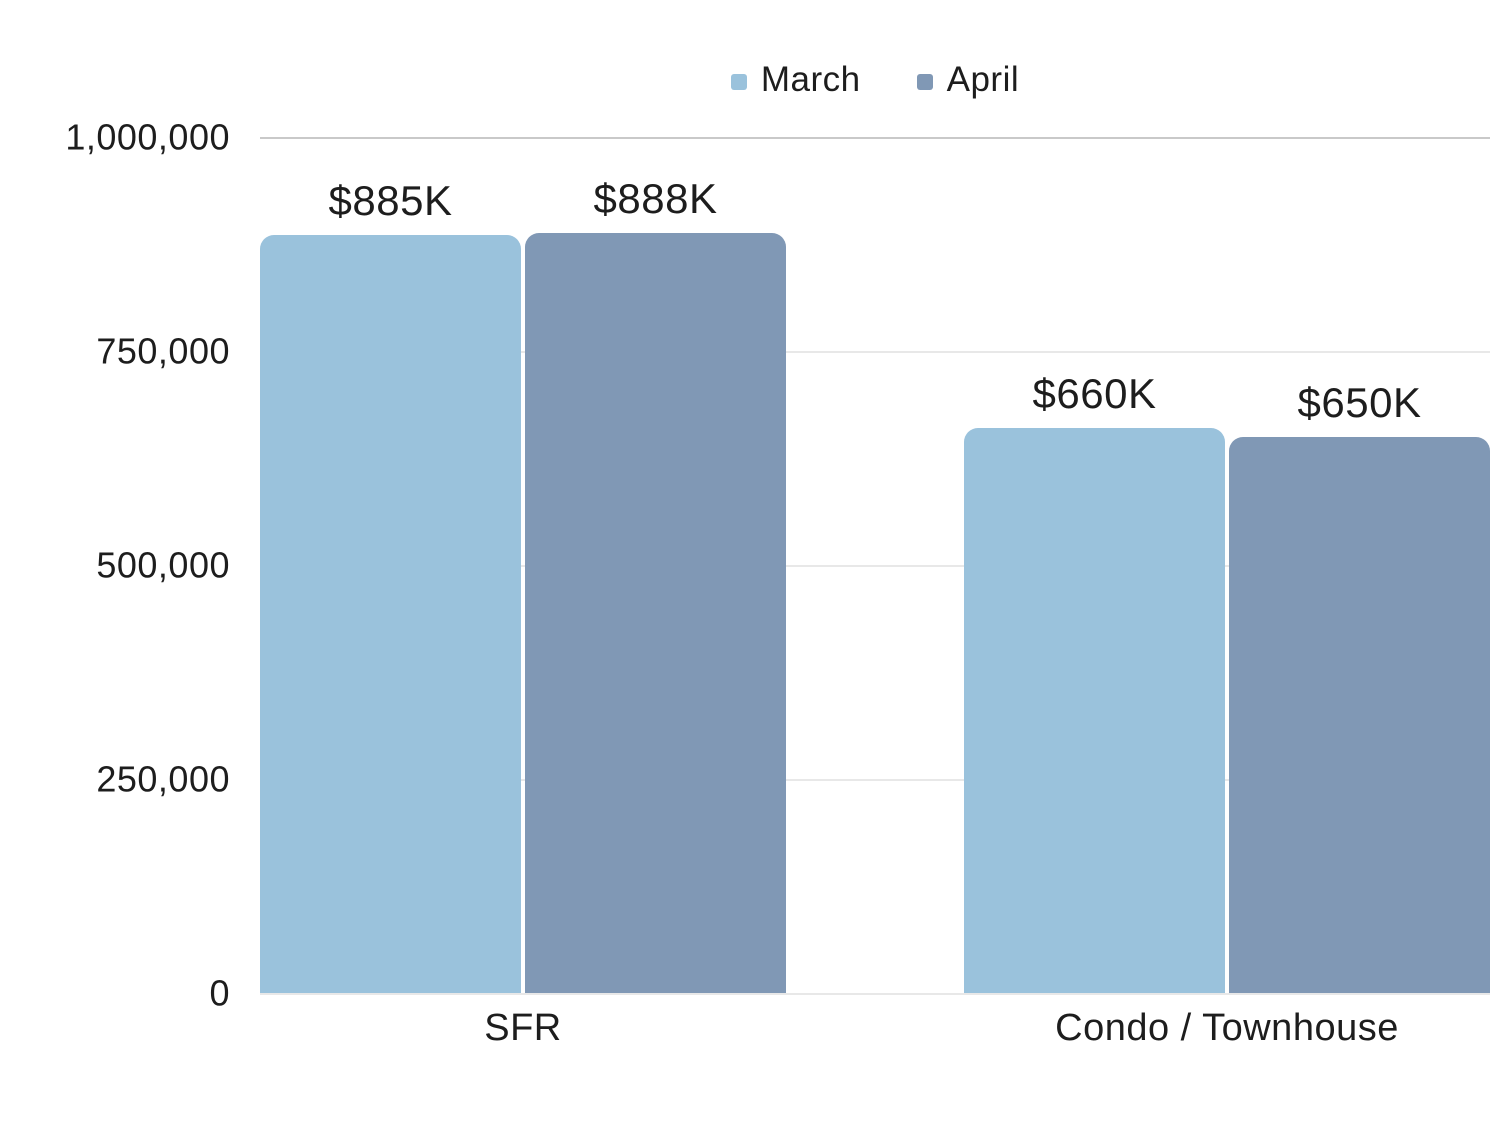  Describe the element at coordinates (810, 79) in the screenshot. I see `legend-label: March` at that location.